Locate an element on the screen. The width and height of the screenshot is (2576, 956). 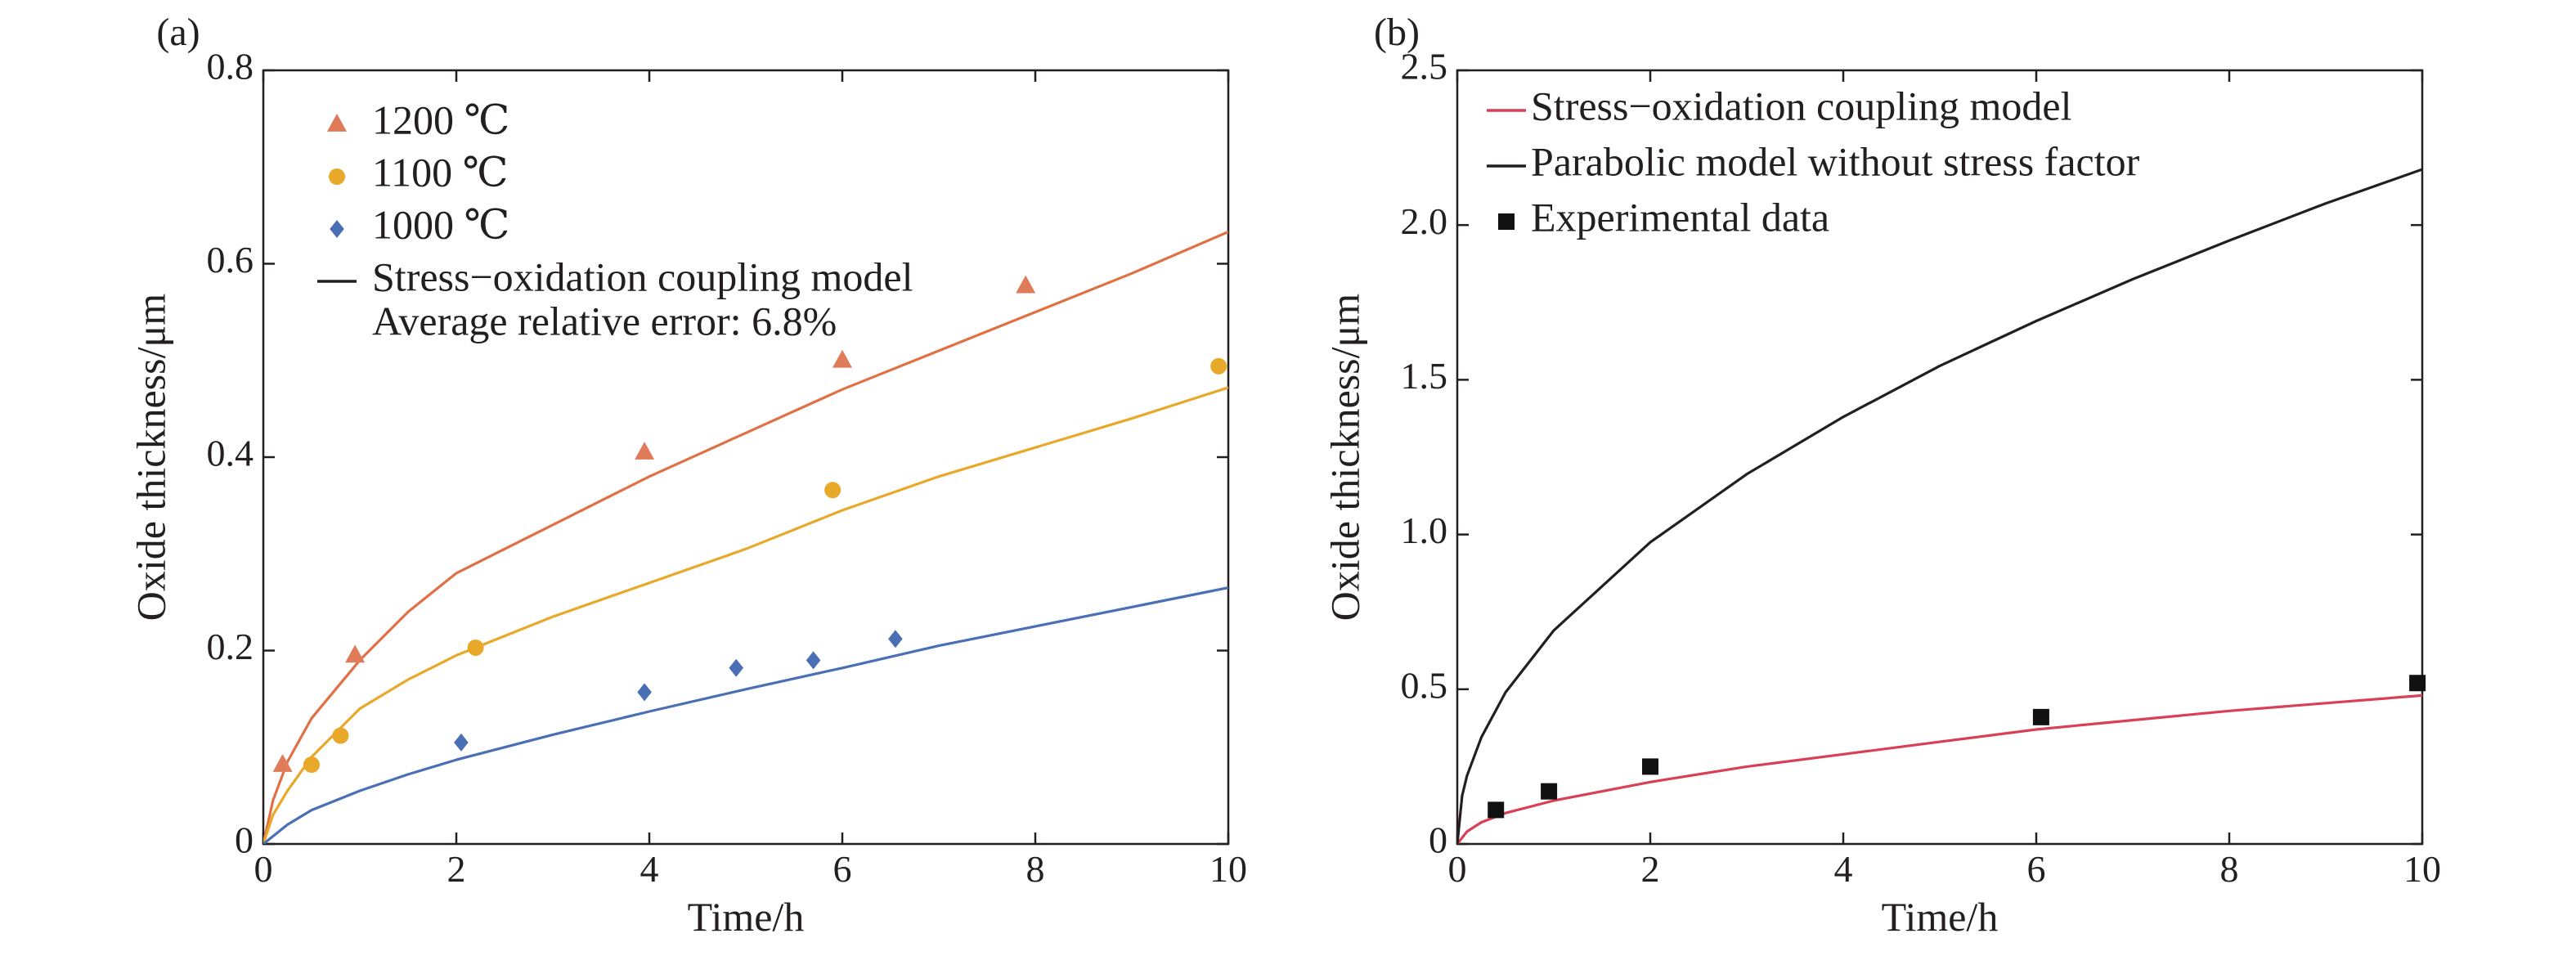
legend-circle-swatch is located at coordinates (337, 176).